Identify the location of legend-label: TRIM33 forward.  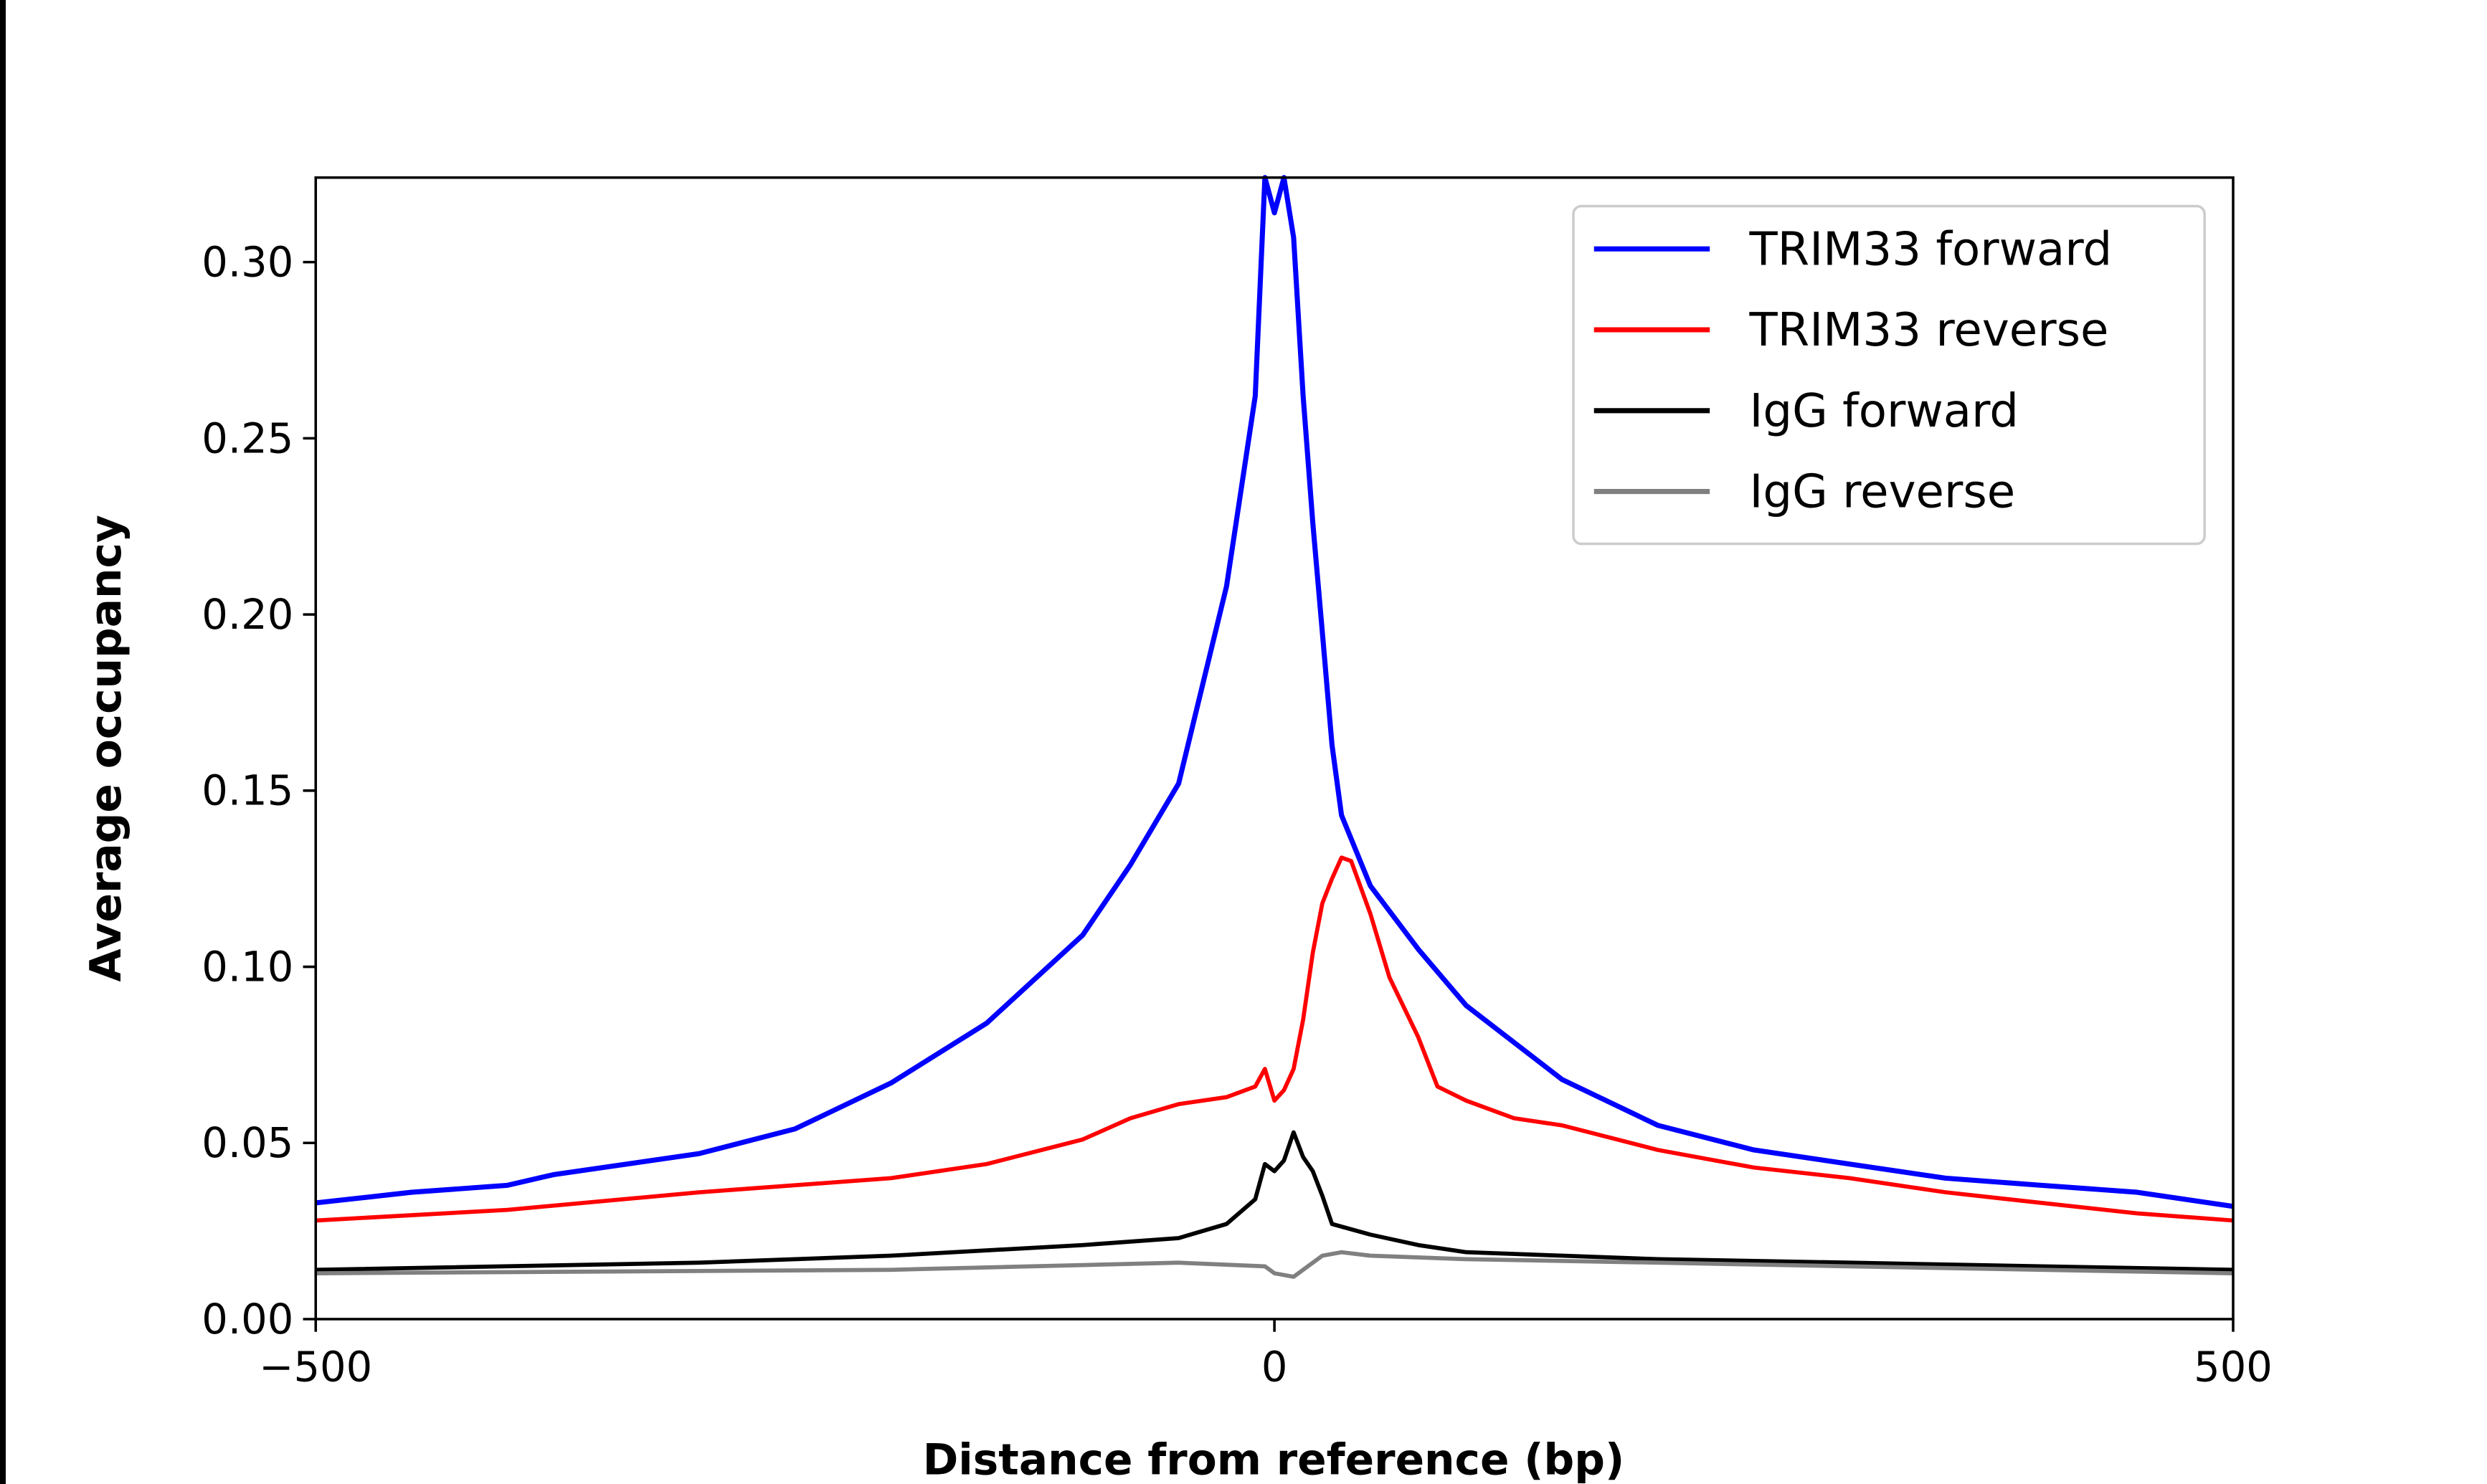
(1930, 249).